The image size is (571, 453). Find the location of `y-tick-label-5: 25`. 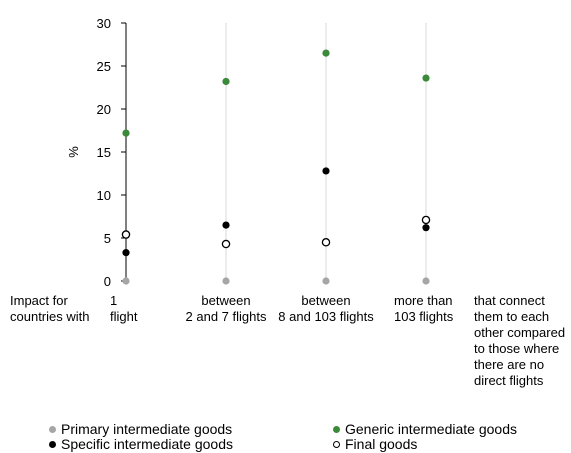

y-tick-label-5: 25 is located at coordinates (104, 66).